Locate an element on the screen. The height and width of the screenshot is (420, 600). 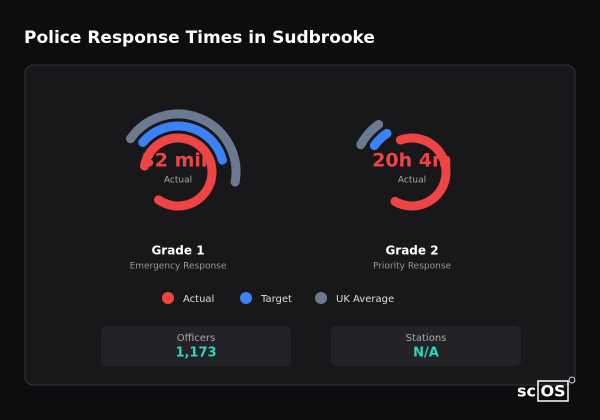
stat-value: N/A is located at coordinates (426, 353).